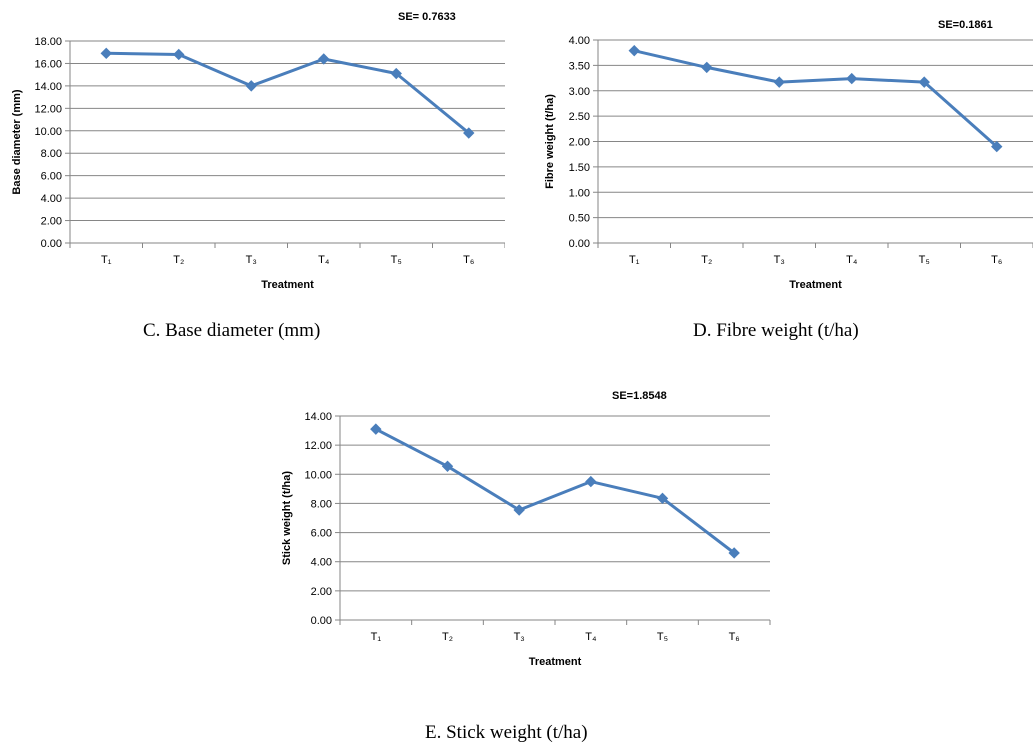 The width and height of the screenshot is (1033, 746). Describe the element at coordinates (550, 141) in the screenshot. I see `y-axis-title: Fibre weight (t/ha)` at that location.